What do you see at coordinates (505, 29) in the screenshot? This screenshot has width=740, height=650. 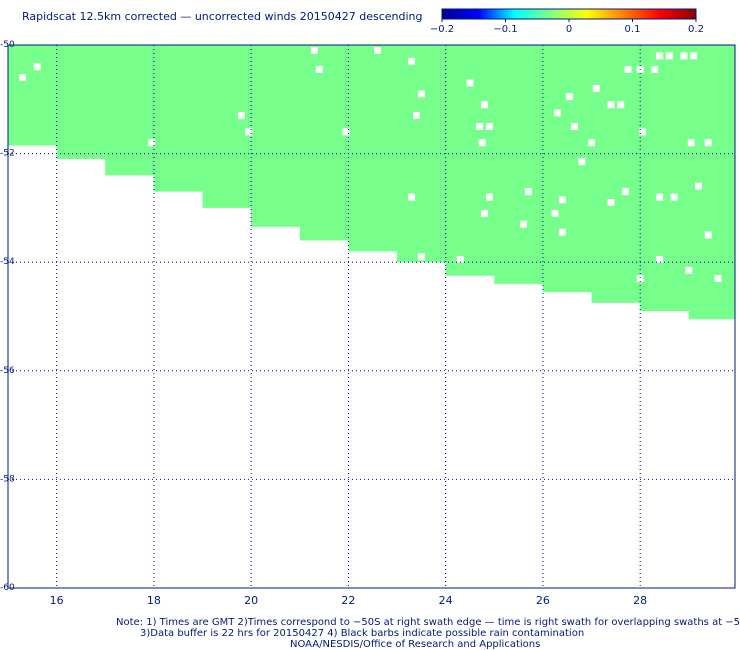 I see `colorbar-tick-label: −0.1` at bounding box center [505, 29].